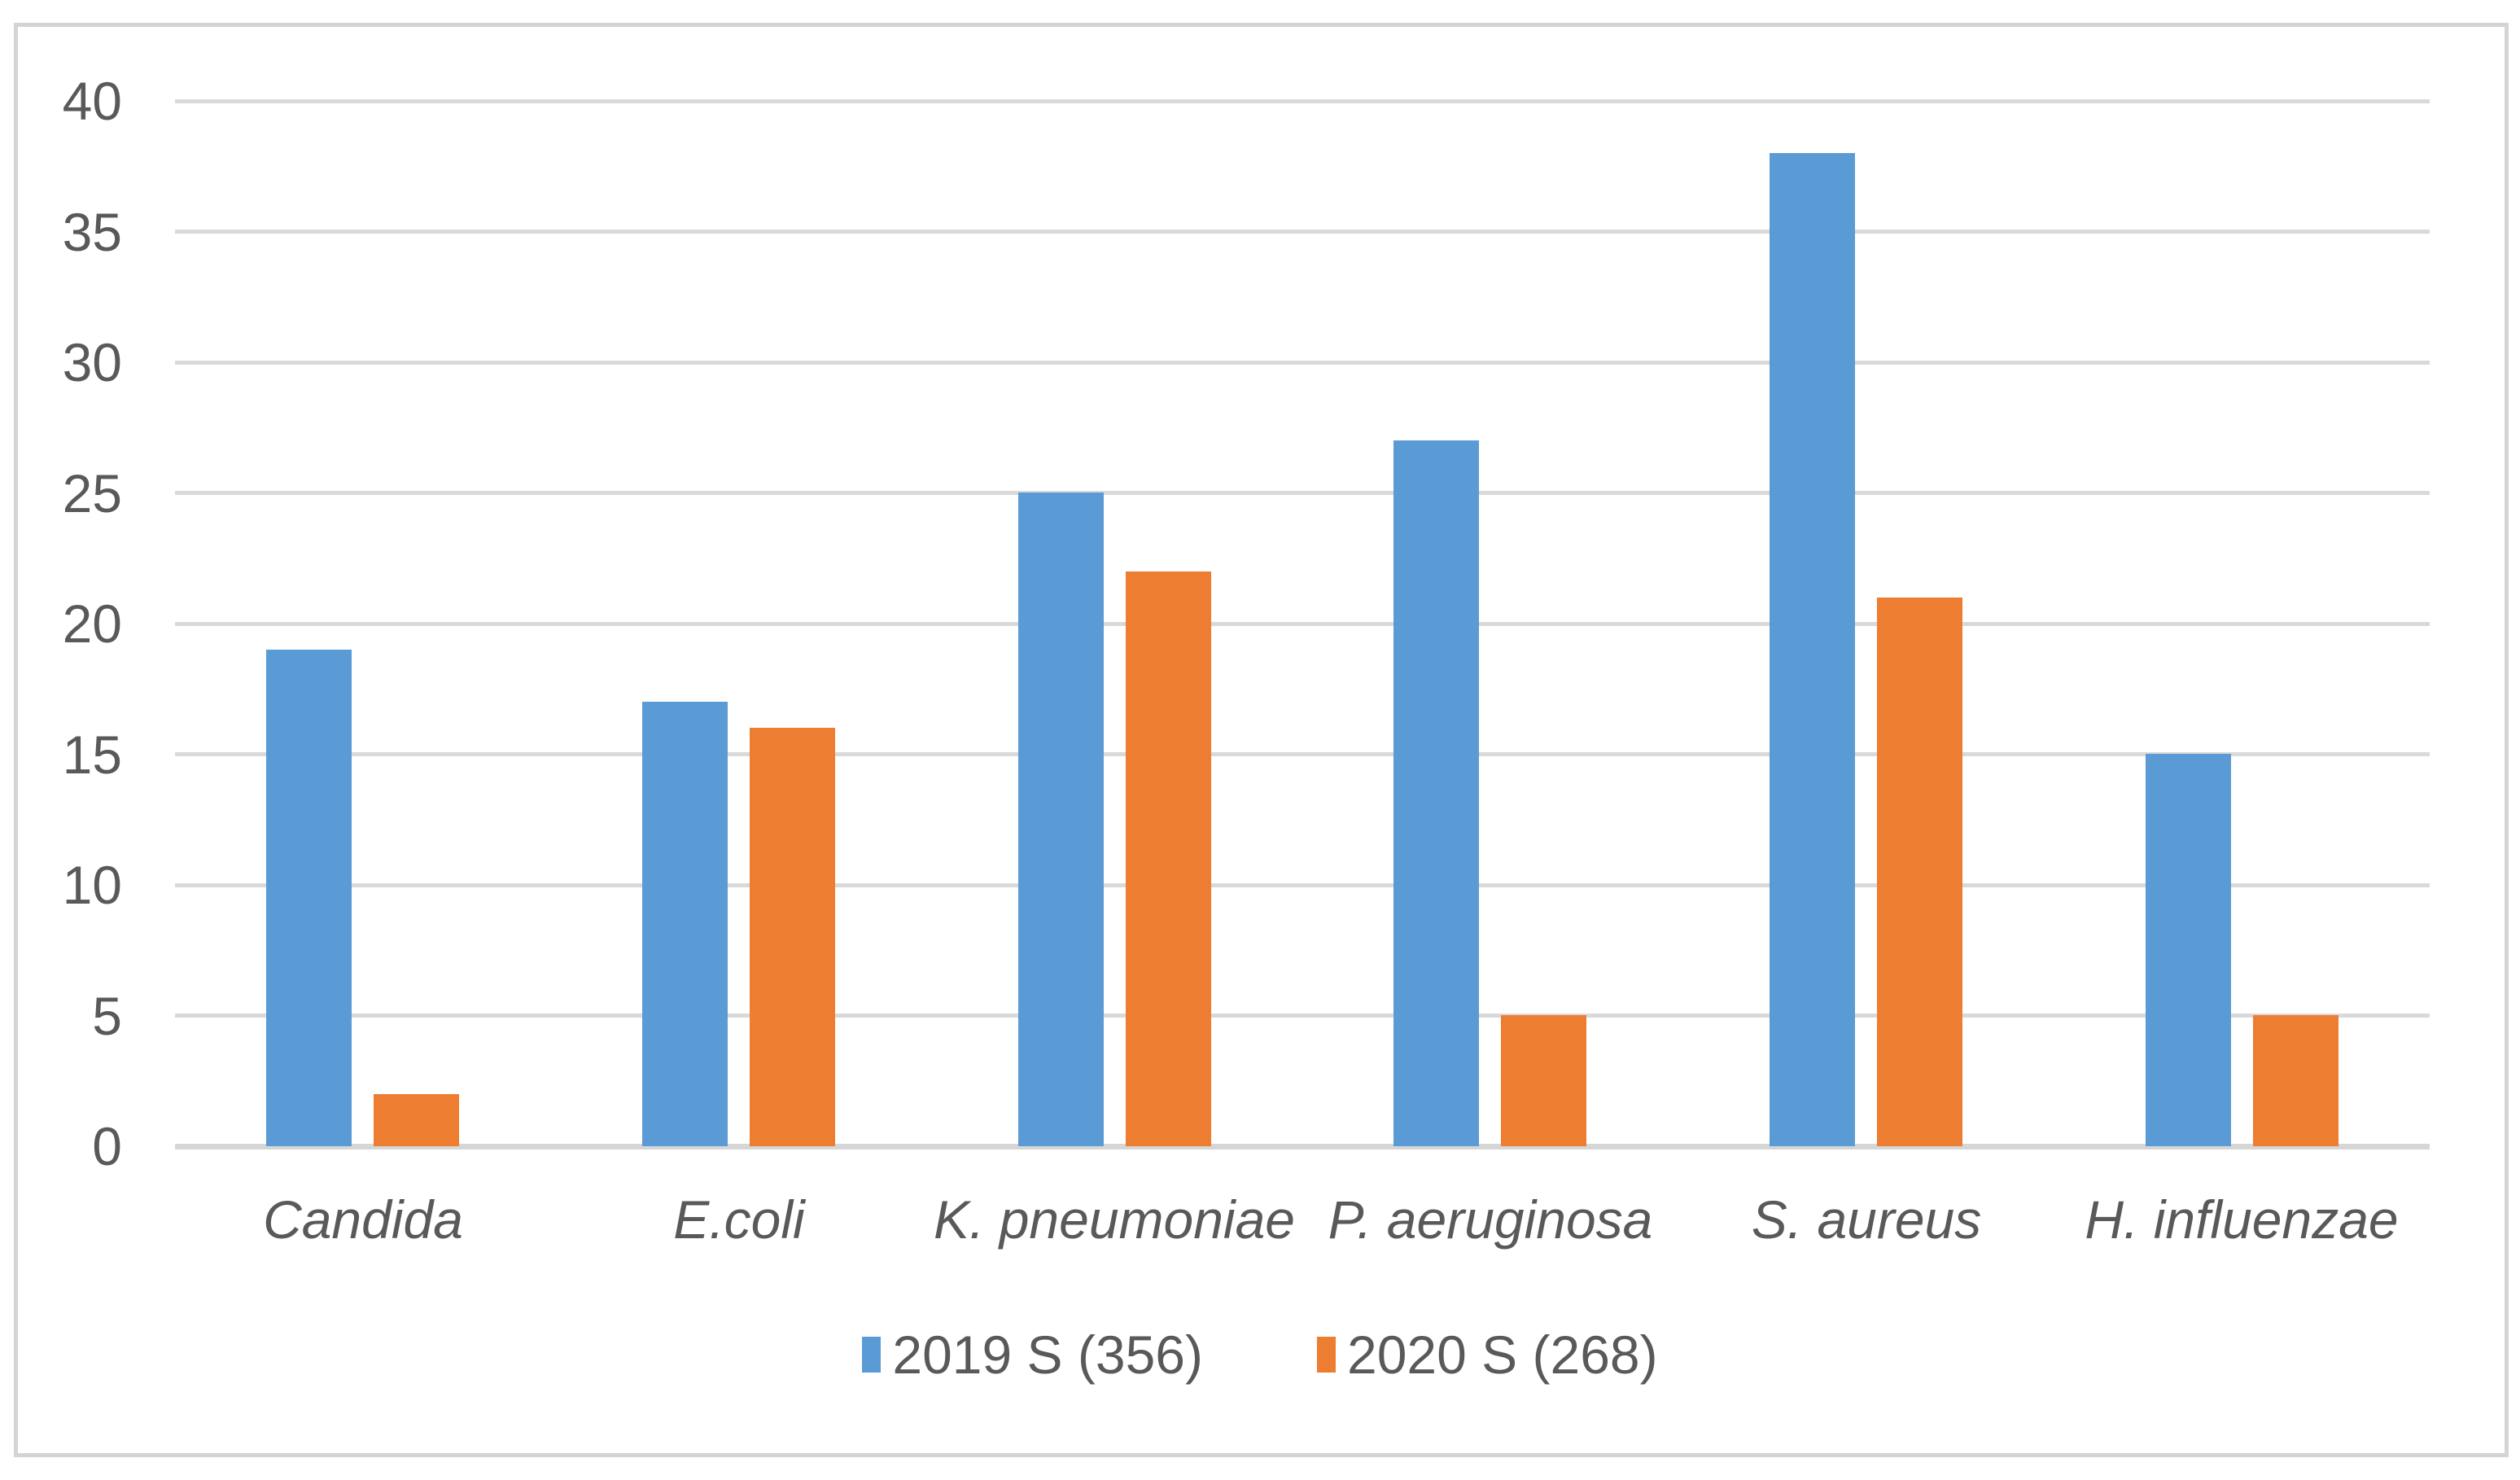 The height and width of the screenshot is (1480, 2520). What do you see at coordinates (1502, 1355) in the screenshot?
I see `legend-label-2020: 2020 S (268)` at bounding box center [1502, 1355].